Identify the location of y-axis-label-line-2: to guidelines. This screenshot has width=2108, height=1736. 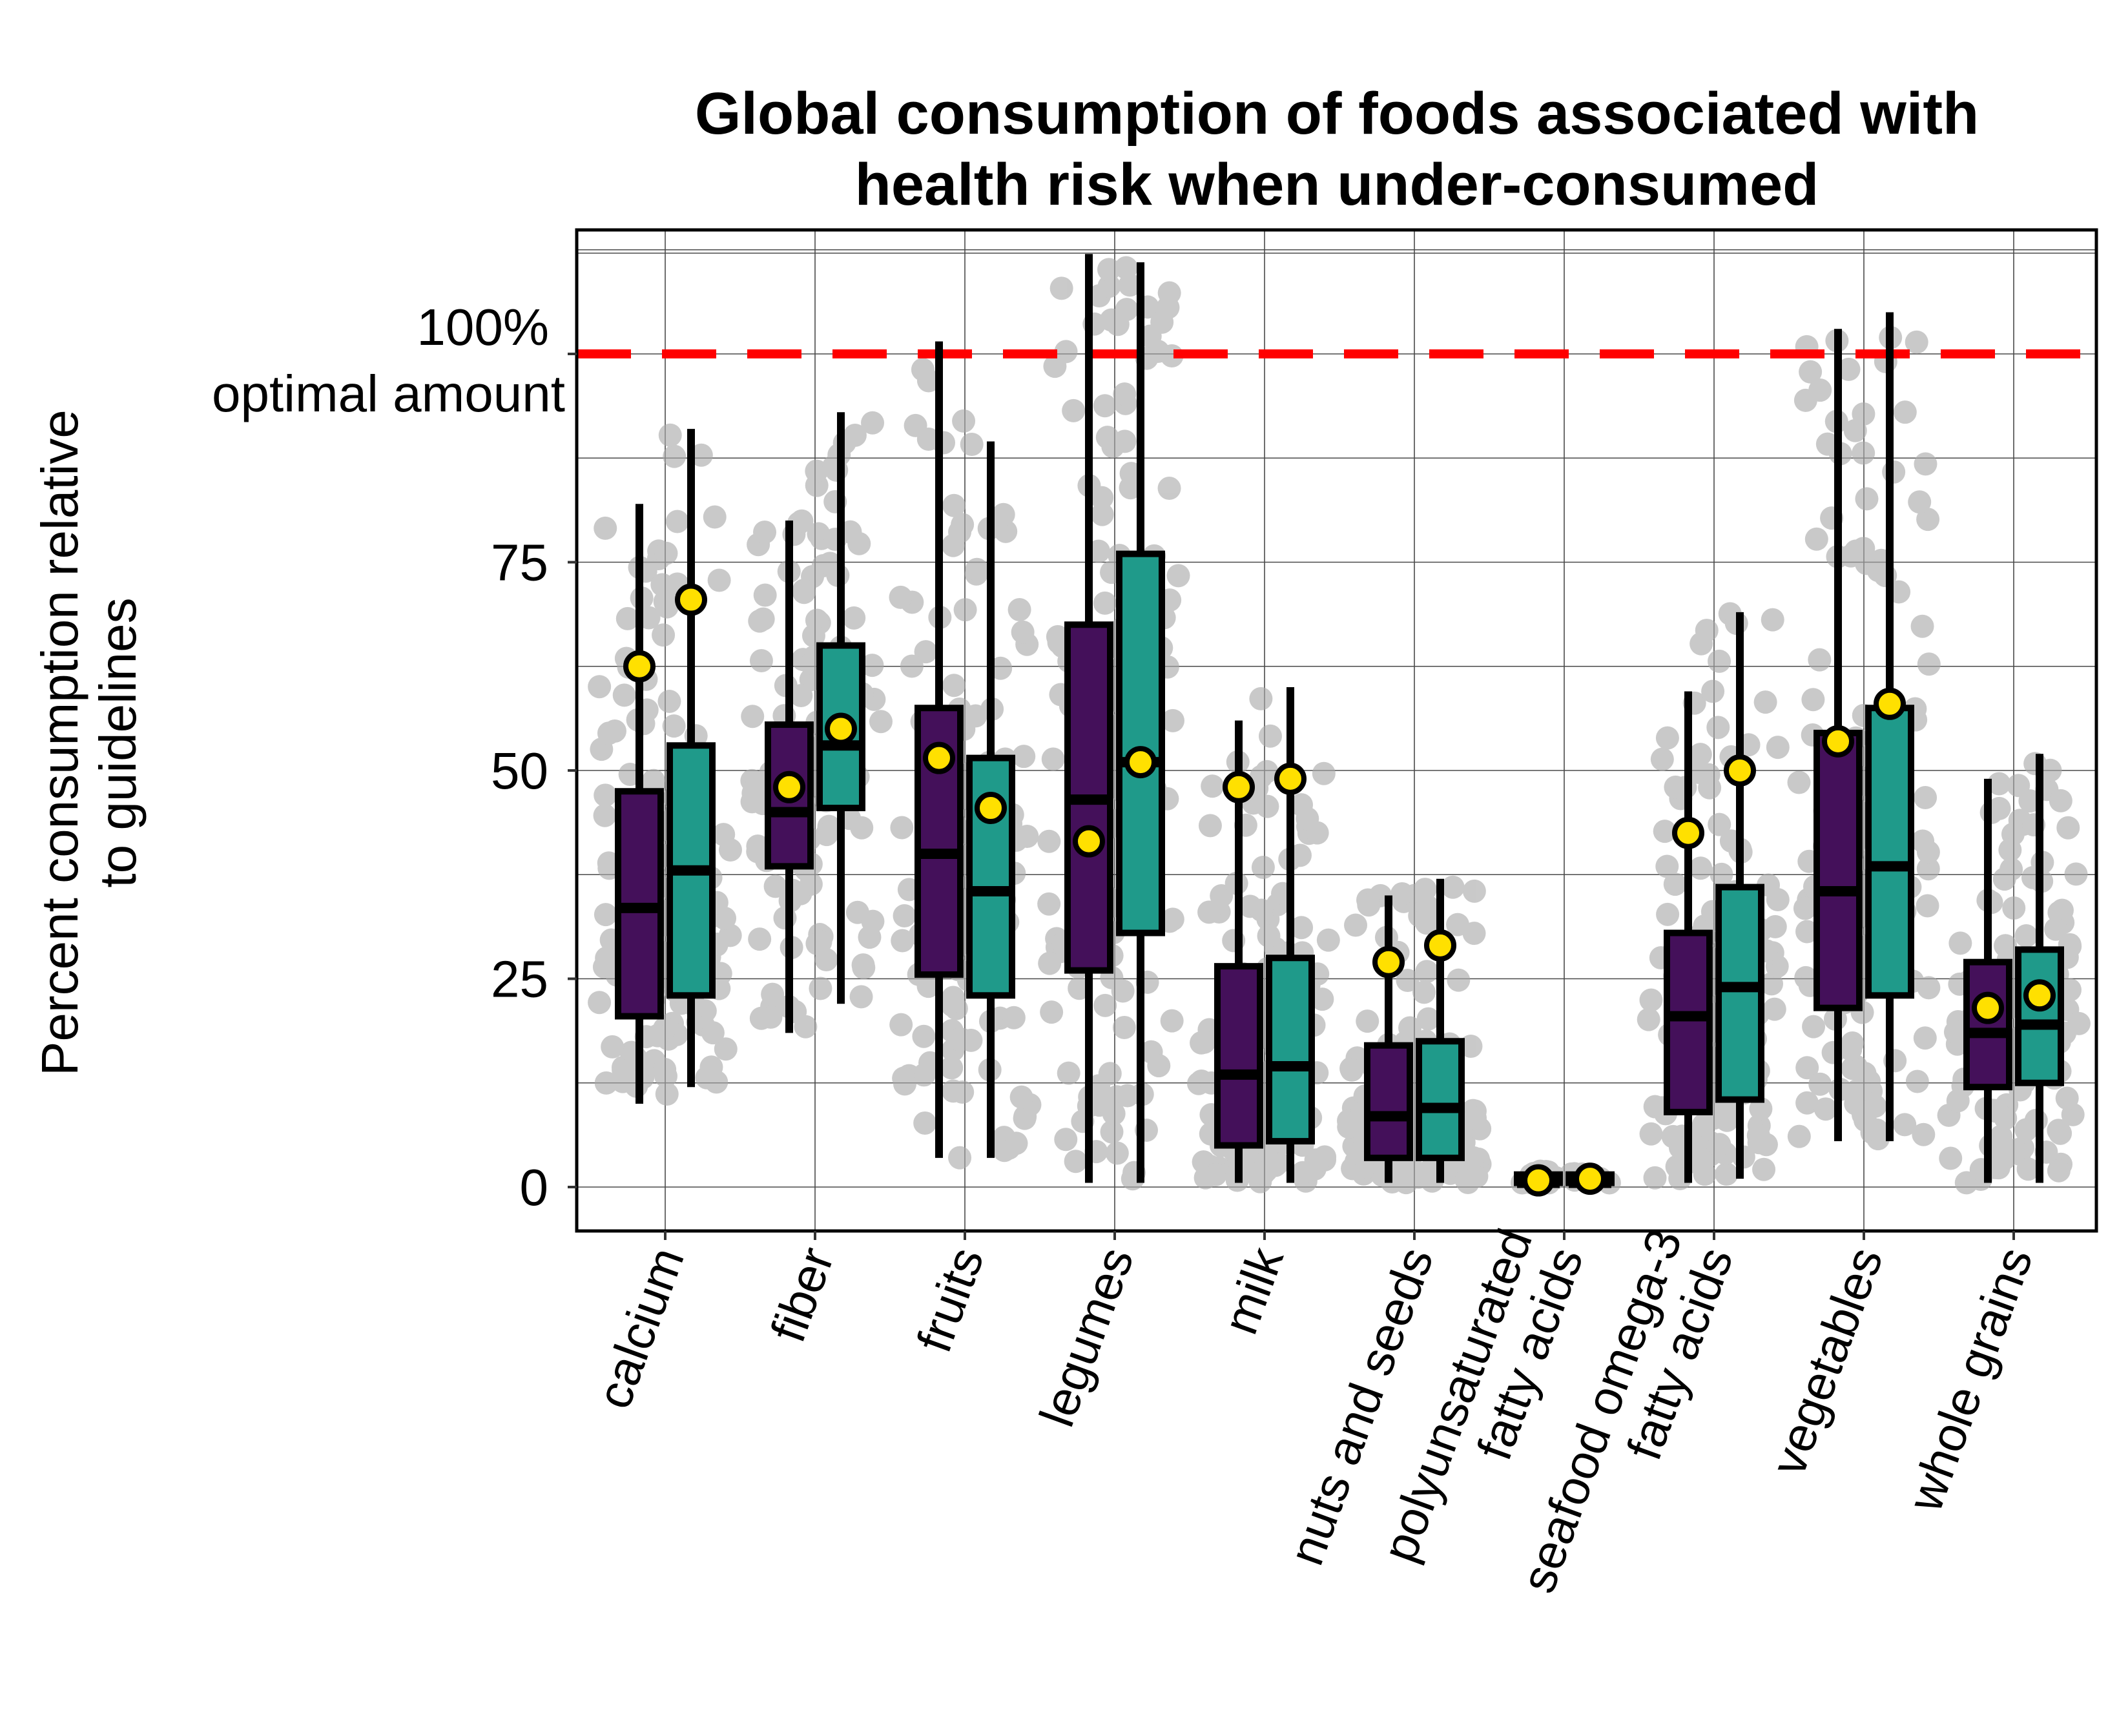
(118, 742).